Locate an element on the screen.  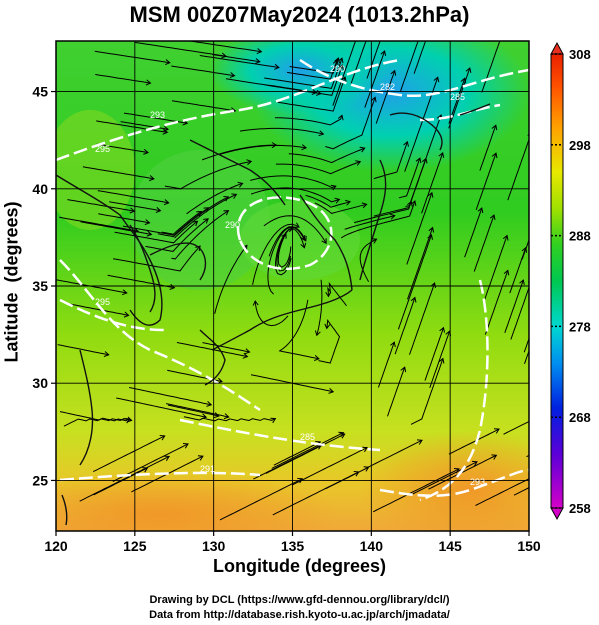
y-axis-label: Latitude (degrees) is located at coordinates (11, 282).